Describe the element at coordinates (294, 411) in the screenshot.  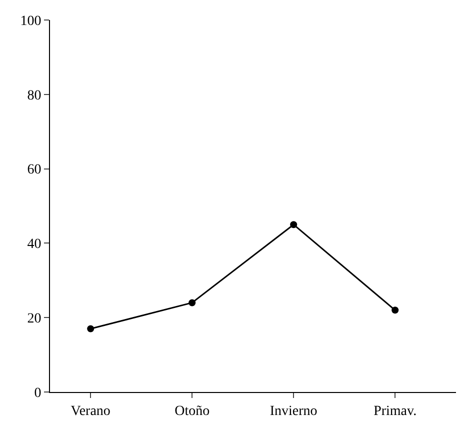
I see `x-tick-label: Invierno` at that location.